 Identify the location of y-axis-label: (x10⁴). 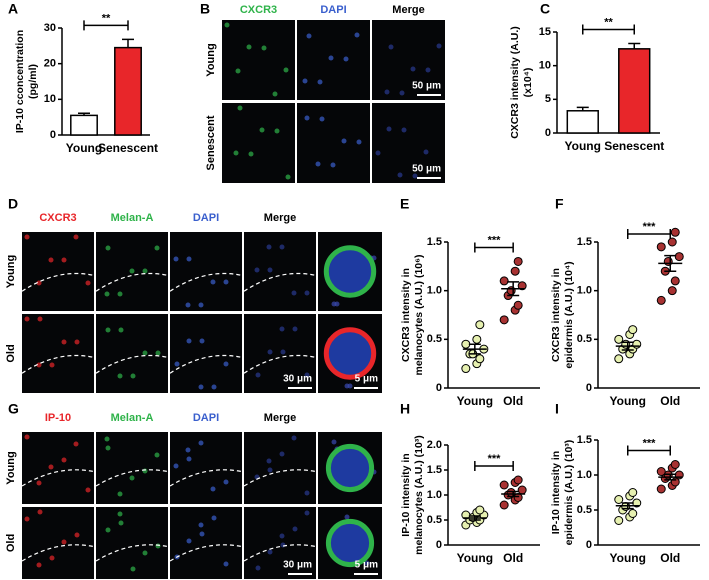
(528, 83).